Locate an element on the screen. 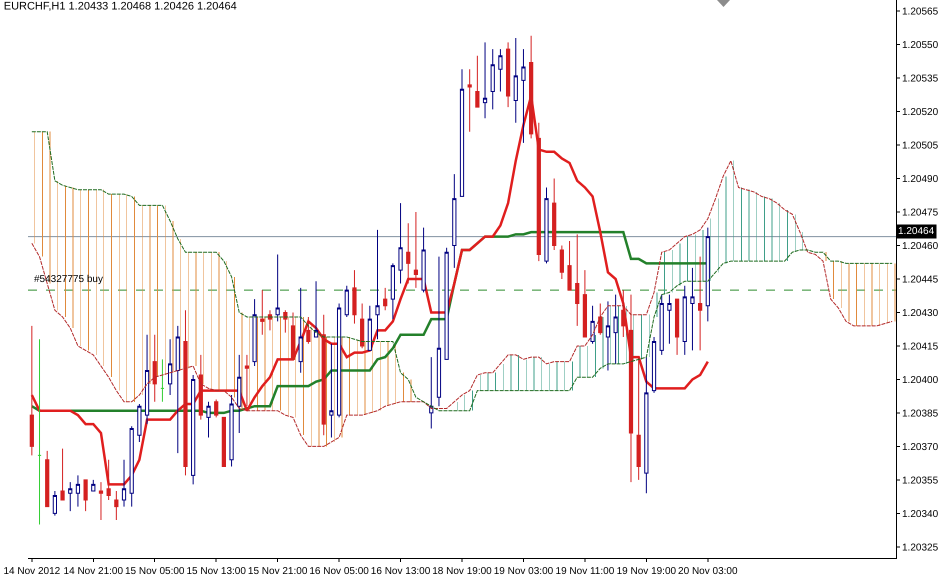  x-tick-label: 15 Nov 21:00 is located at coordinates (278, 571).